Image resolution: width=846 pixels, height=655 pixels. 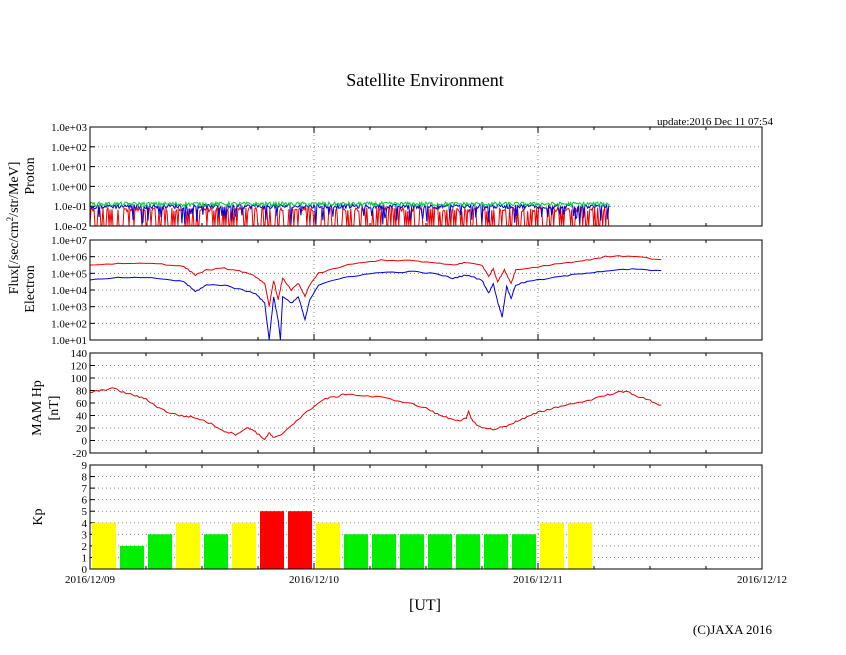 What do you see at coordinates (715, 122) in the screenshot?
I see `update-timestamp: update:2016 Dec 11 07:54` at bounding box center [715, 122].